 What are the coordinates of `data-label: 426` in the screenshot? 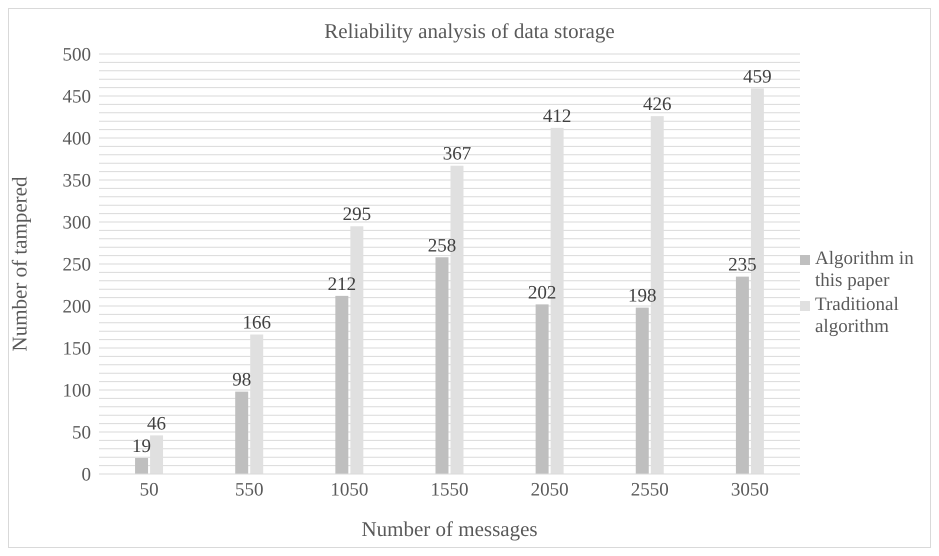 It's located at (657, 105).